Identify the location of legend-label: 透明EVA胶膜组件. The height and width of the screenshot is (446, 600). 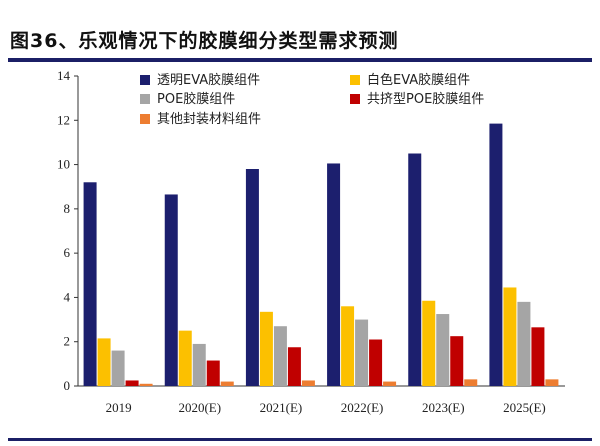
(208, 80).